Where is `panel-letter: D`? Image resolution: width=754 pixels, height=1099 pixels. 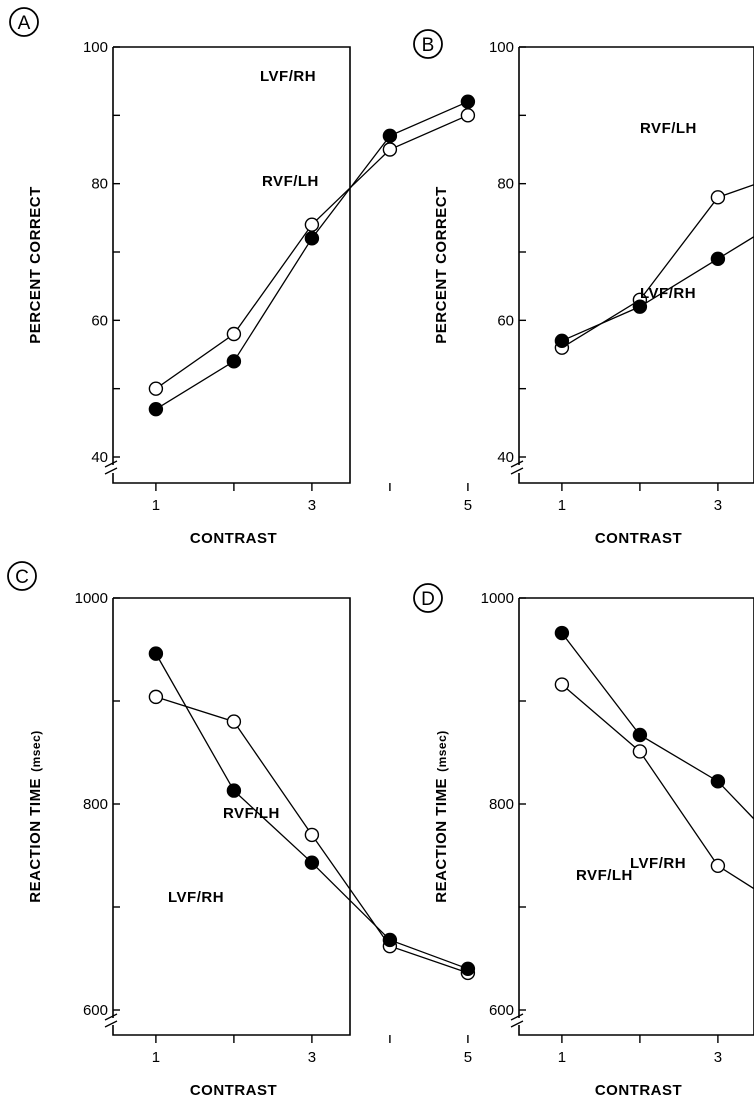 panel-letter: D is located at coordinates (428, 599).